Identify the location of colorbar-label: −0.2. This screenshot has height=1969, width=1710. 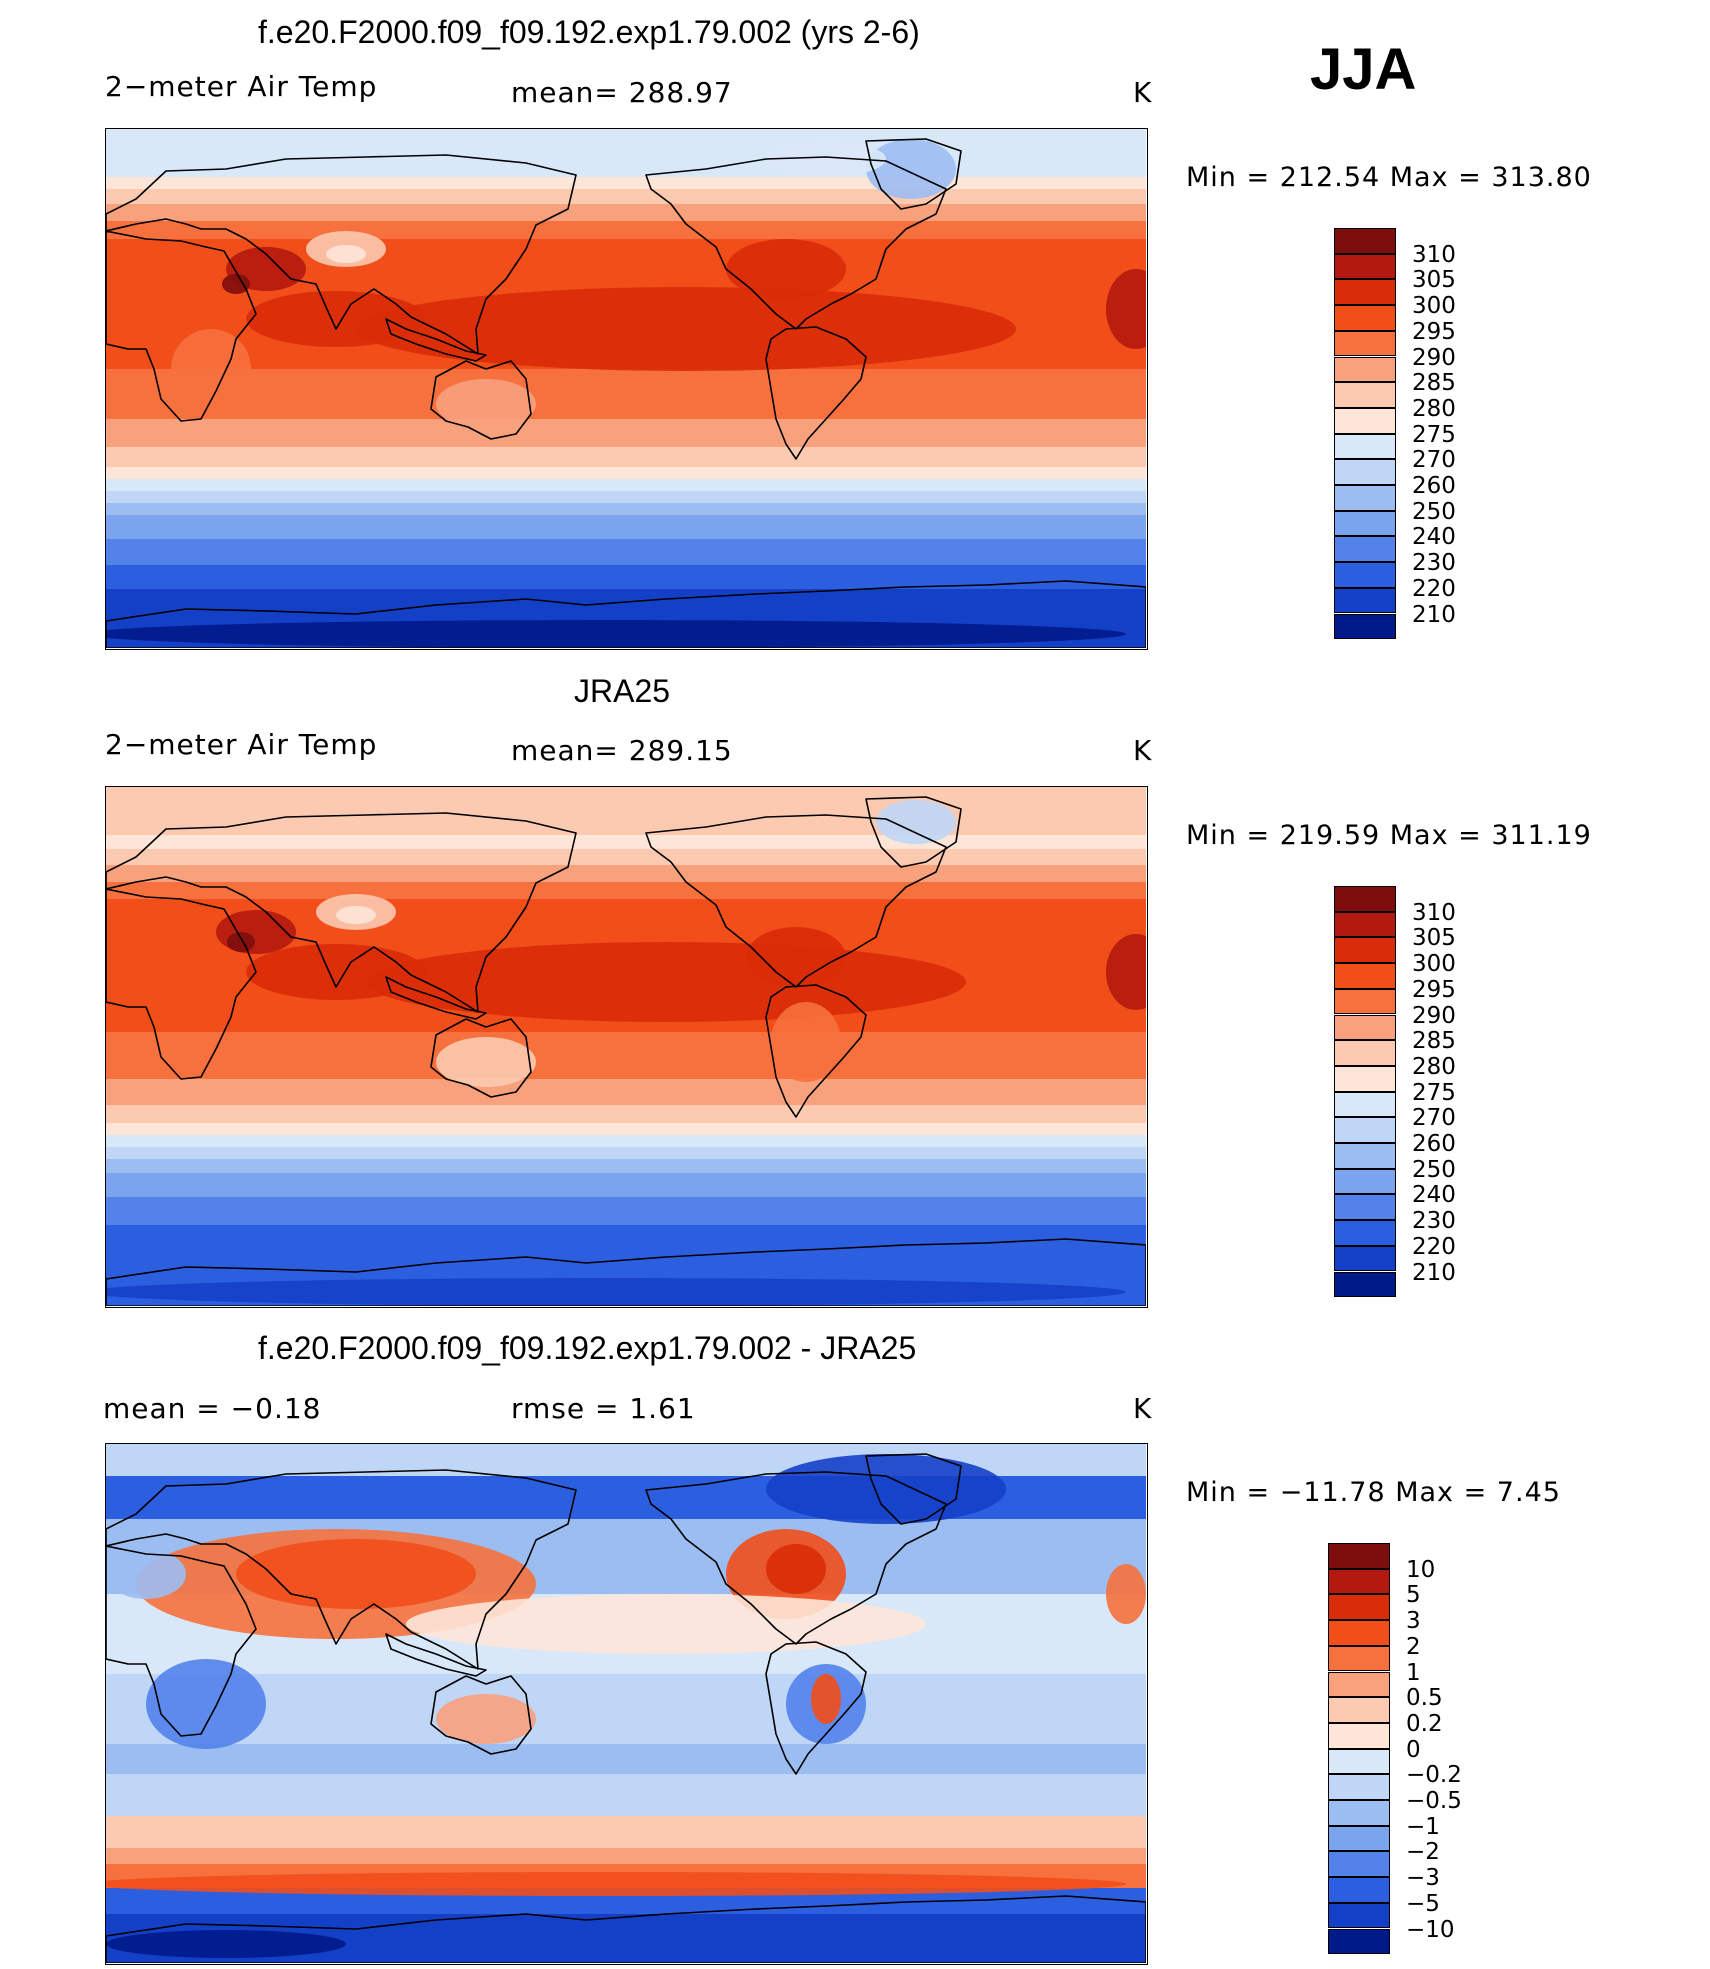
(1434, 1775).